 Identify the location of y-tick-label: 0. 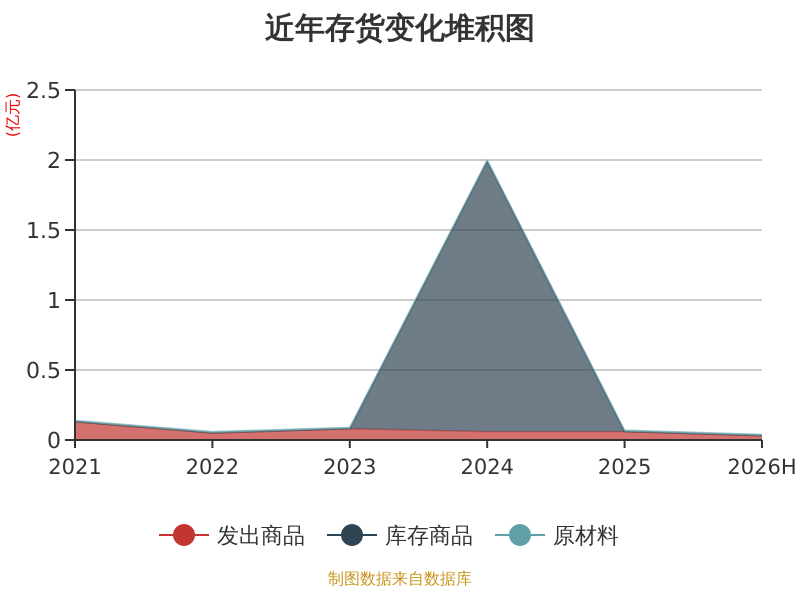
(54, 441).